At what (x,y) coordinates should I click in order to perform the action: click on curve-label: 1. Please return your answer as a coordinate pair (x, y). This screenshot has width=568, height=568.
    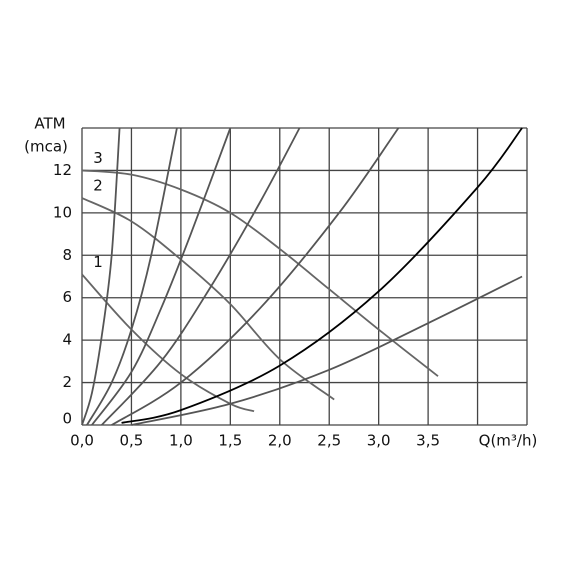
    Looking at the image, I should click on (98, 262).